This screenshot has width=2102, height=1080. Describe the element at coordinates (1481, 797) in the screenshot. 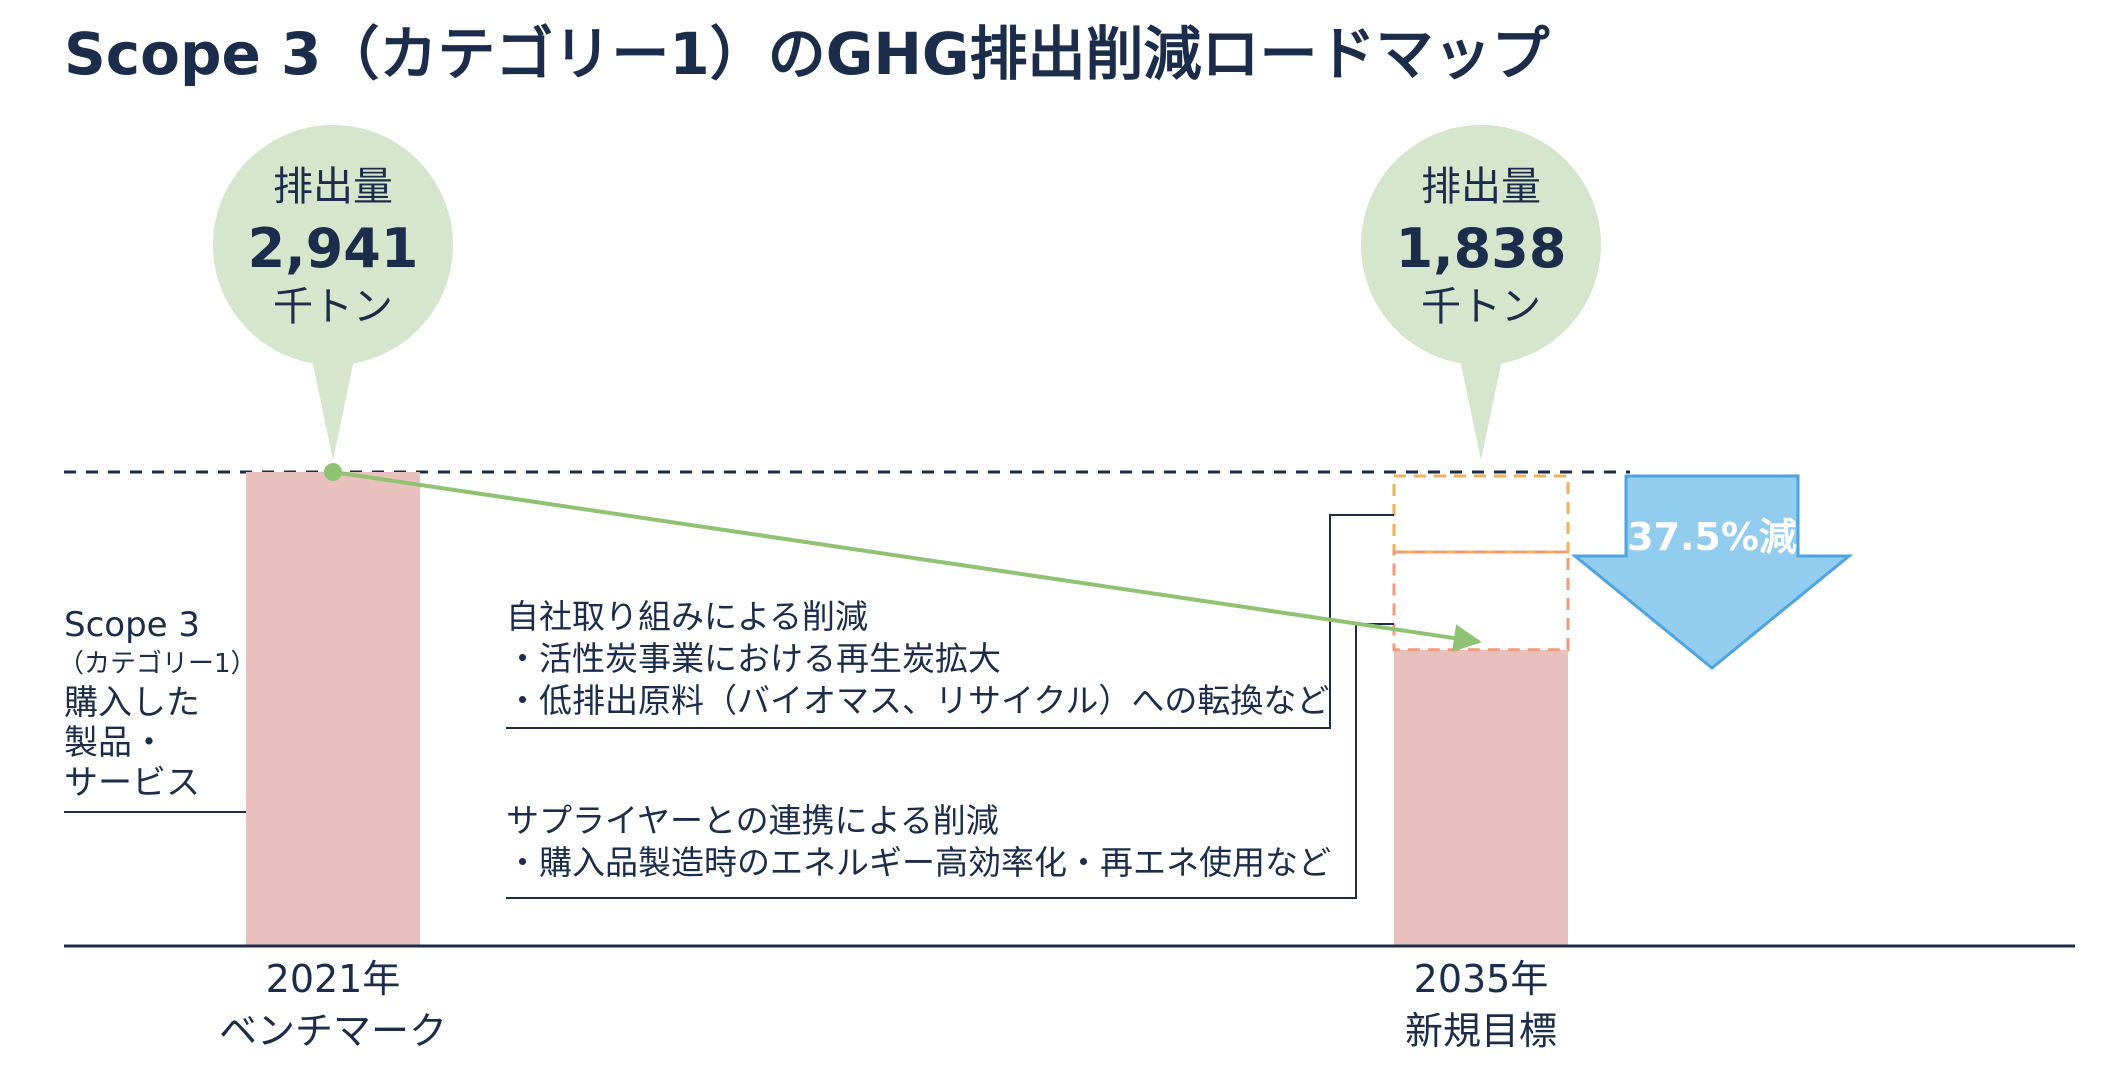

I see `bar-2035` at that location.